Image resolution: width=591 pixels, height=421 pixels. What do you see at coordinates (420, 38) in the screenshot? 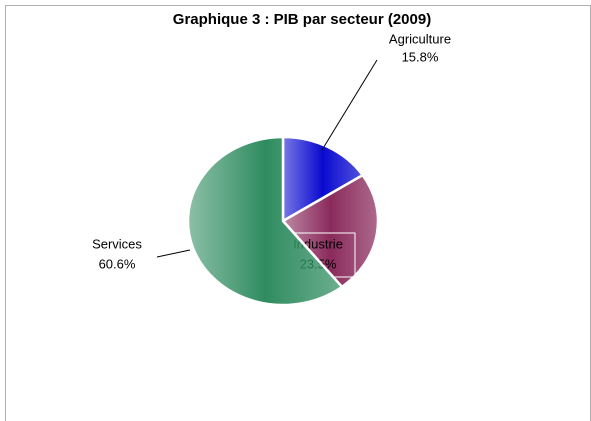
I see `slice-label: Agriculture` at bounding box center [420, 38].